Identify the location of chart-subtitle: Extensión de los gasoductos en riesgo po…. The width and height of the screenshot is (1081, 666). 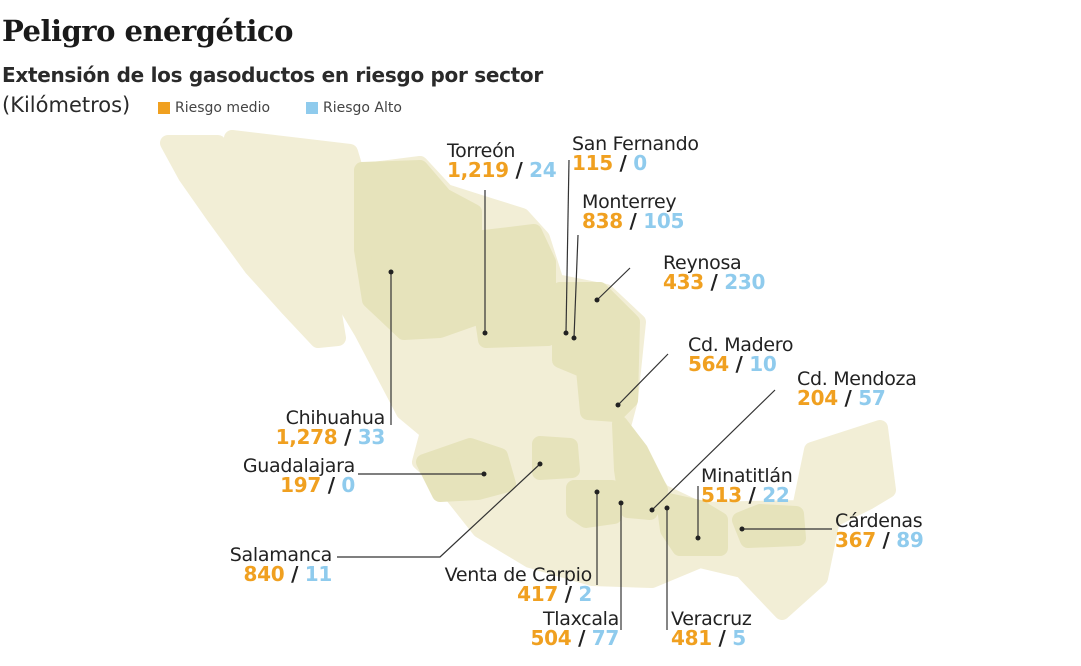
(272, 75).